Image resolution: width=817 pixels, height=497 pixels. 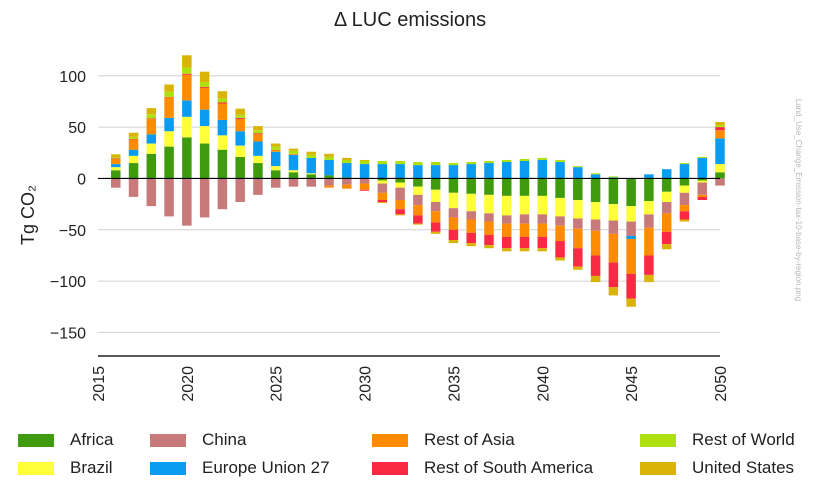 I want to click on legend-label: China, so click(x=224, y=439).